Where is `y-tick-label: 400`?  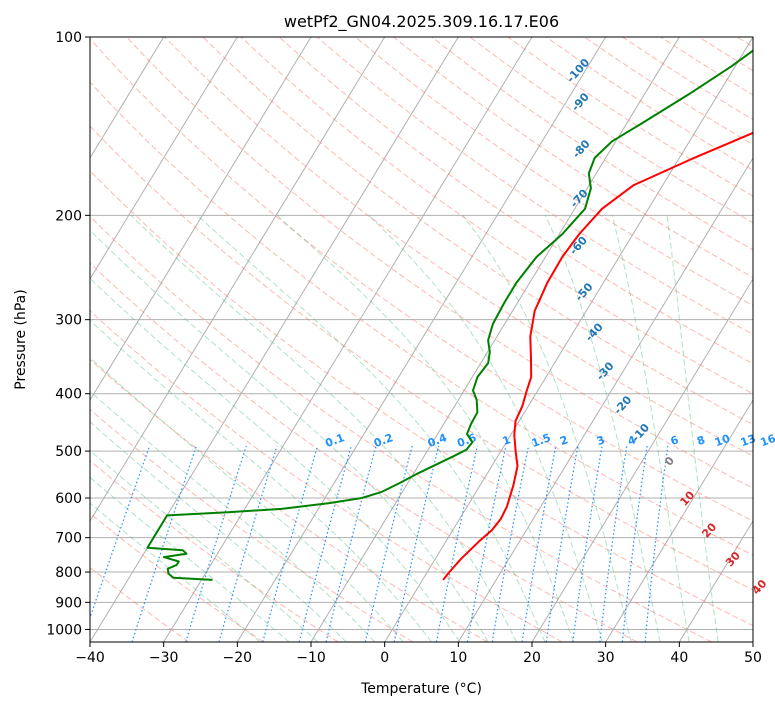
y-tick-label: 400 is located at coordinates (68, 395).